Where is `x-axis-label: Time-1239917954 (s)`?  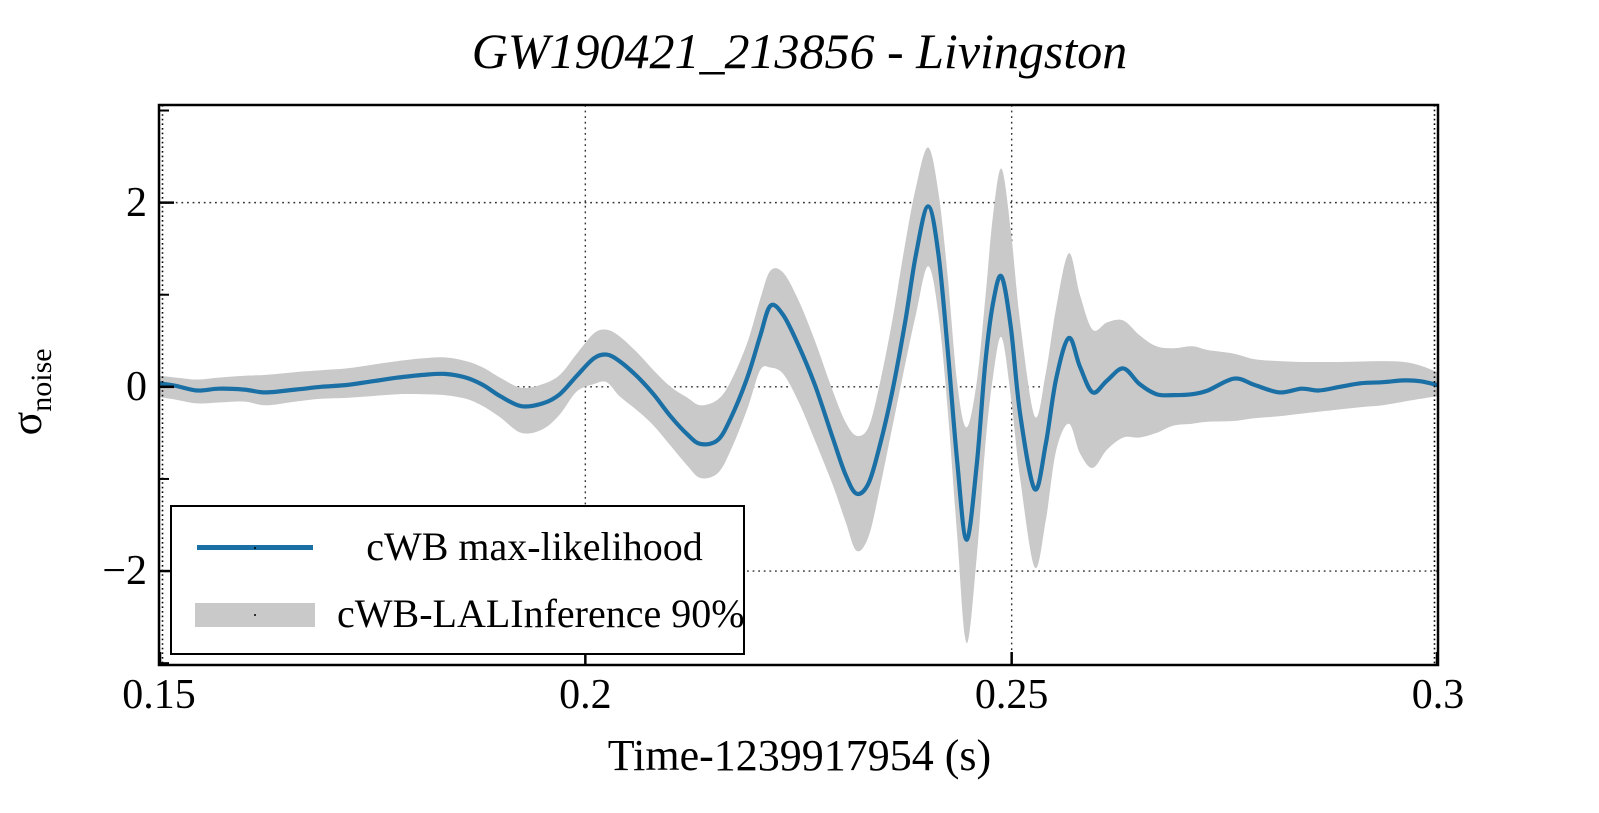
x-axis-label: Time-1239917954 (s) is located at coordinates (799, 755).